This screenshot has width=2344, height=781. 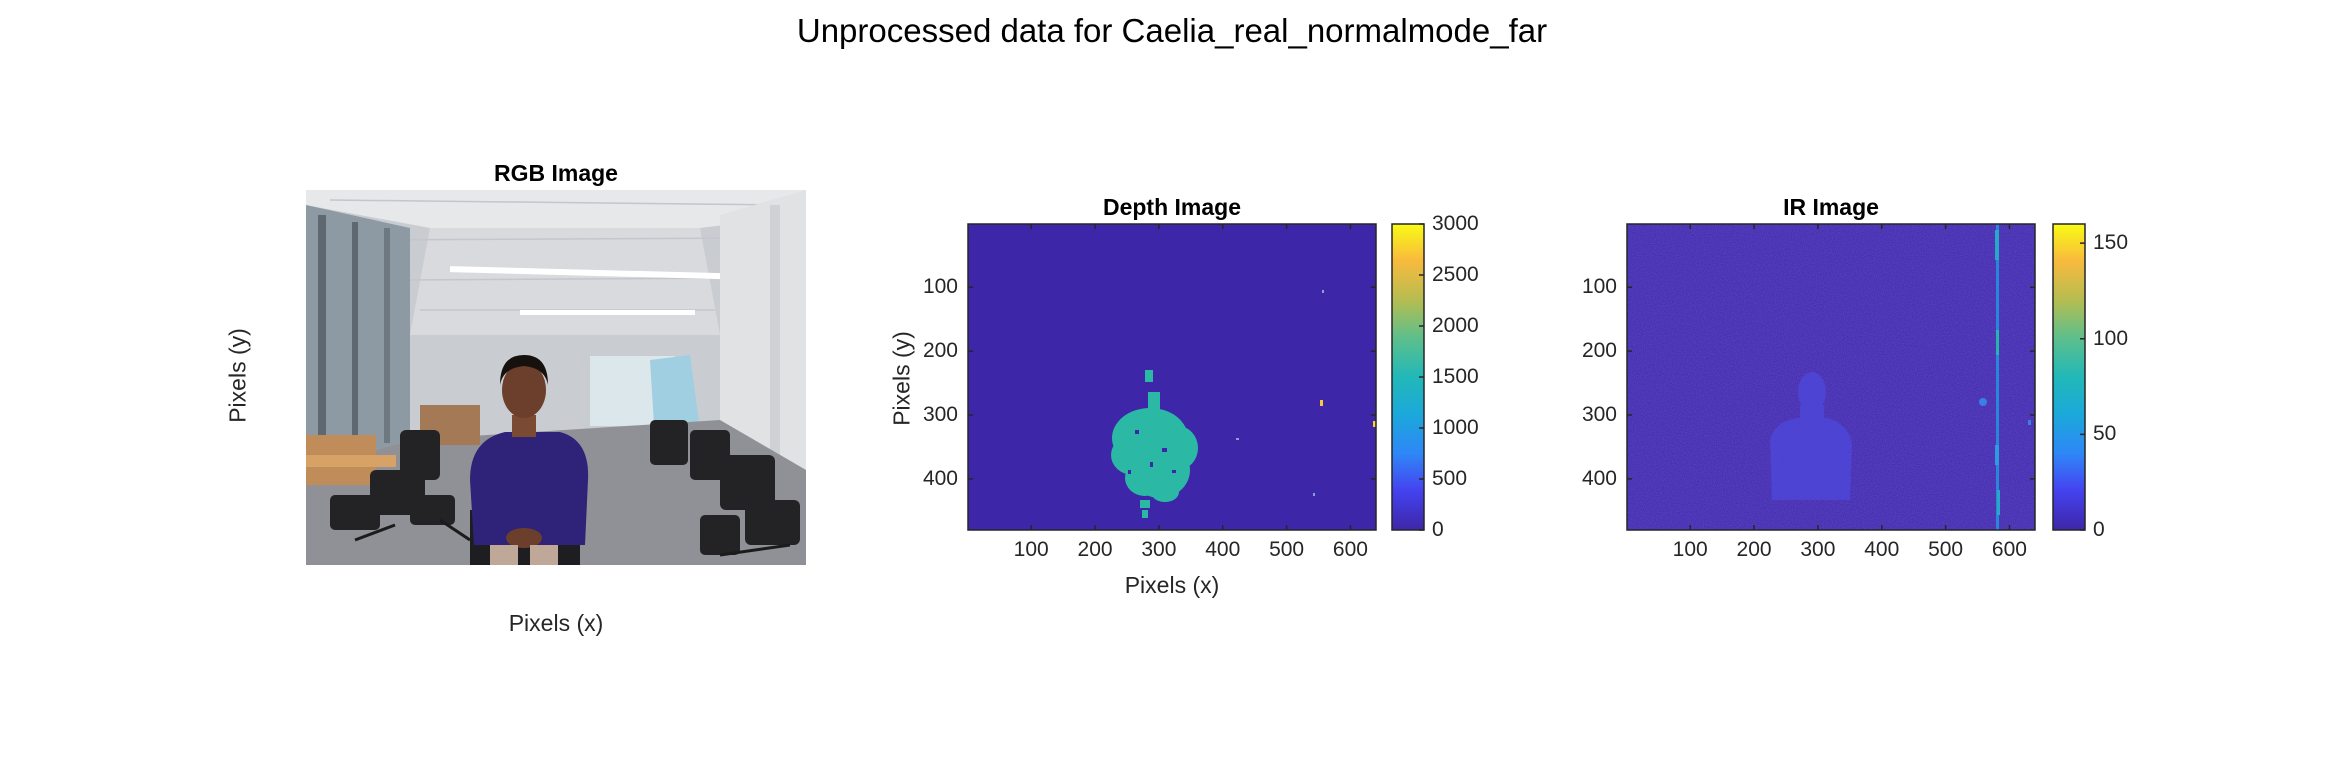 I want to click on depth-y-tick-label: 400, so click(x=940, y=478).